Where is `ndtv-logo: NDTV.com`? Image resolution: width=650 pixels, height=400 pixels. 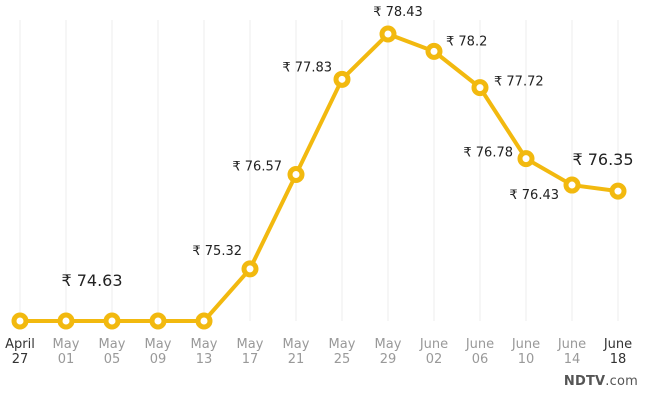
ndtv-logo: NDTV.com is located at coordinates (601, 381).